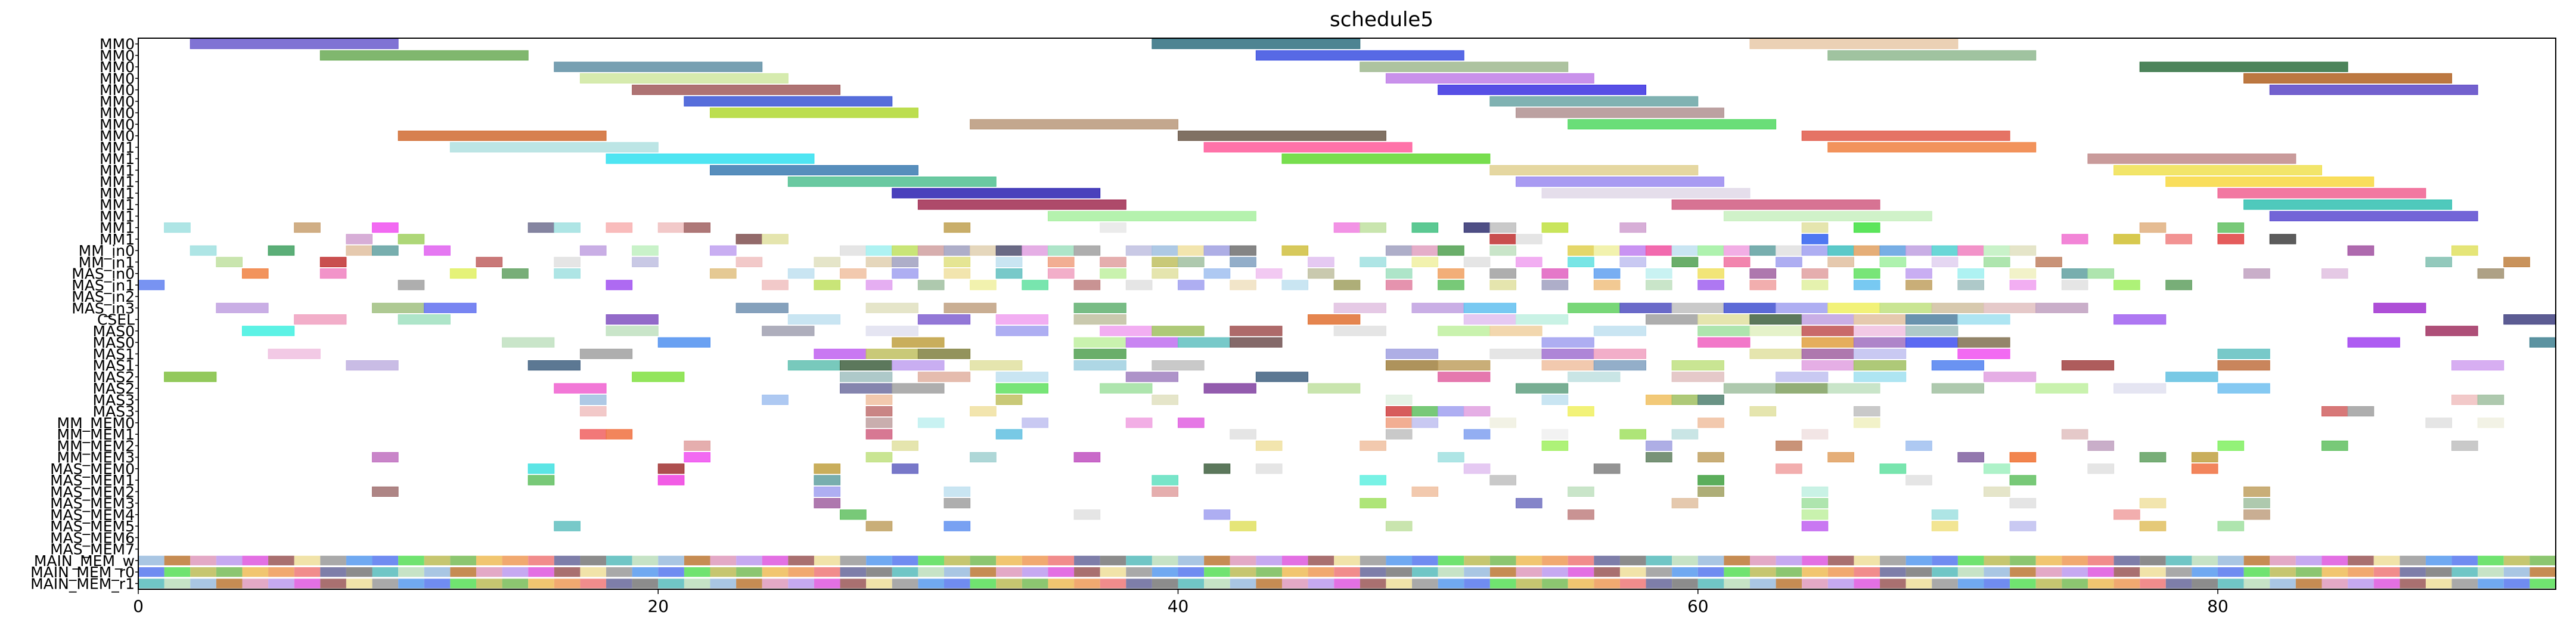 The width and height of the screenshot is (2576, 631). I want to click on y-tick-label: MM0, so click(117, 44).